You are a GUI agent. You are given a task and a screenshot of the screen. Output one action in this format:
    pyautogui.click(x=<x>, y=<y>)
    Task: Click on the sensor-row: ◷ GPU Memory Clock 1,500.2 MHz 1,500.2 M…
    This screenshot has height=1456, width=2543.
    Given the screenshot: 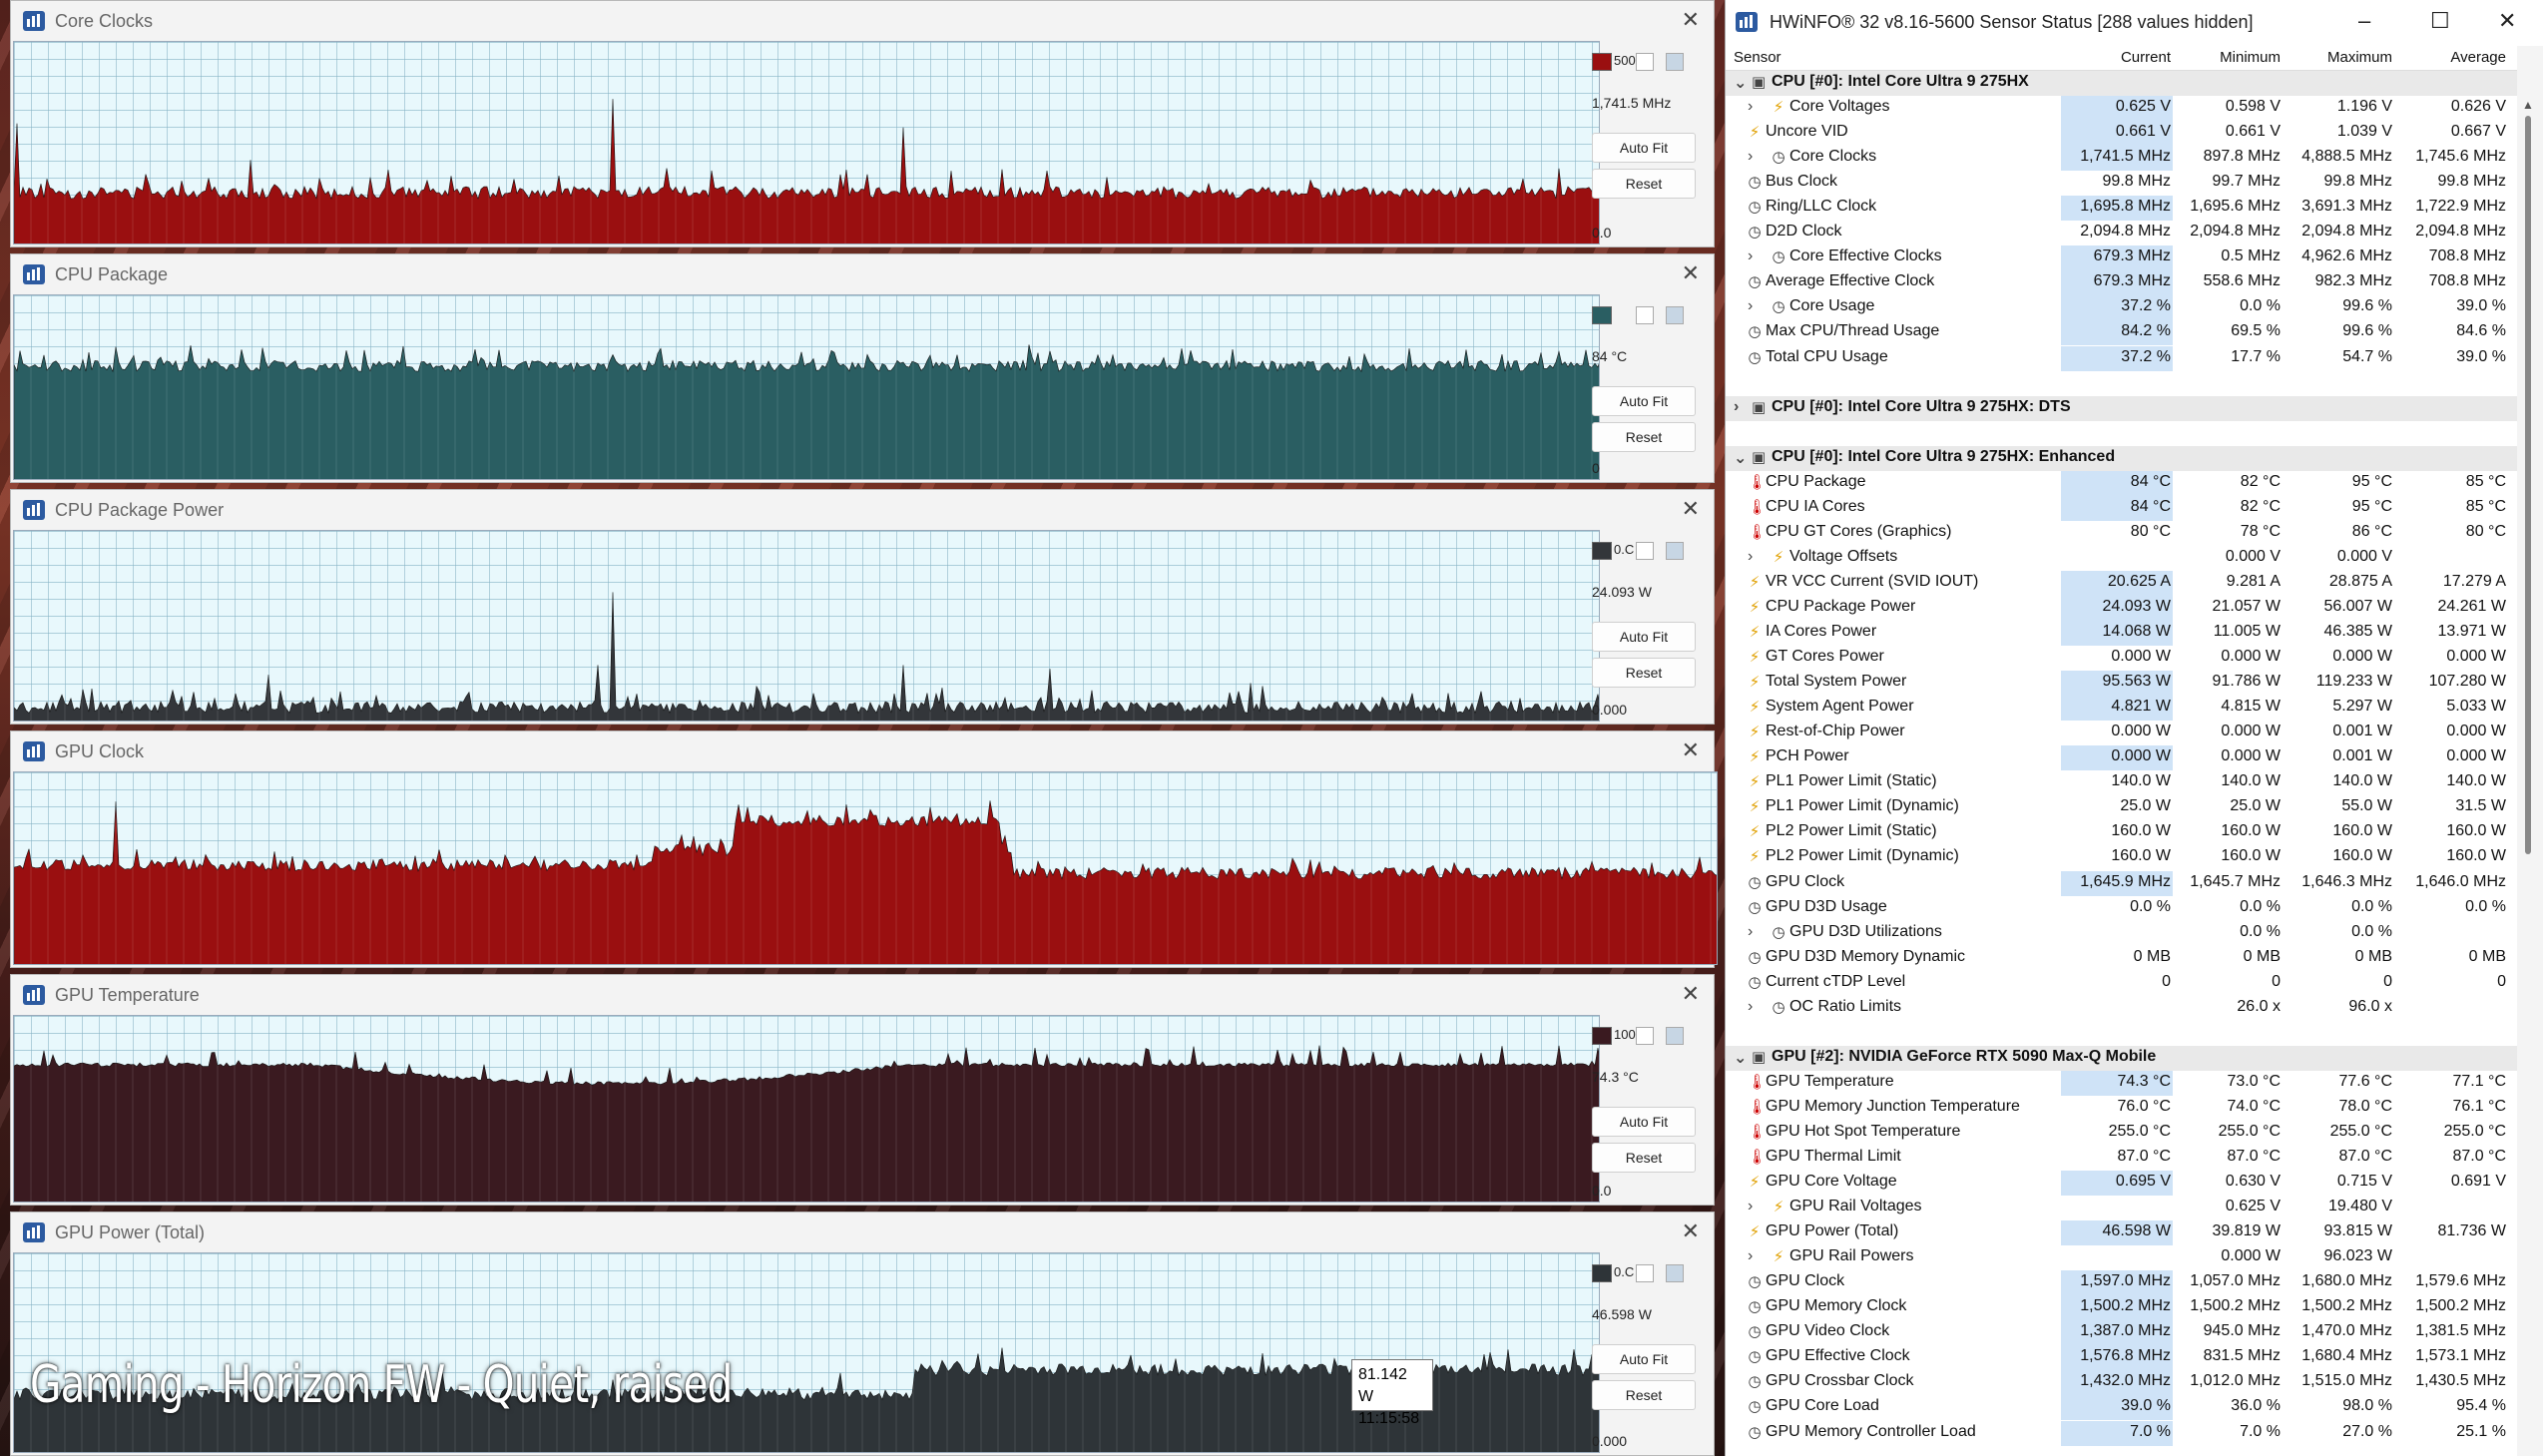 What is the action you would take?
    pyautogui.click(x=2121, y=1308)
    